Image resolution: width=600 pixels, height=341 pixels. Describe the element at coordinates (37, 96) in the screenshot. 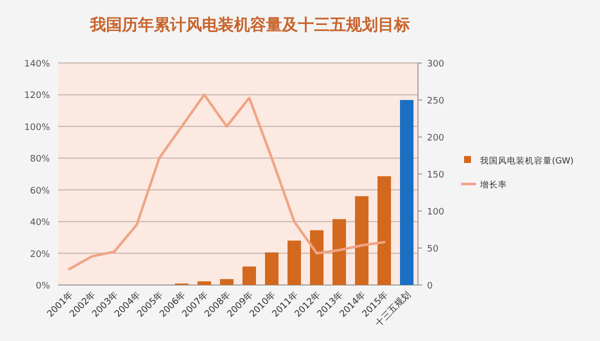

I see `y-tick-label: 120%` at that location.